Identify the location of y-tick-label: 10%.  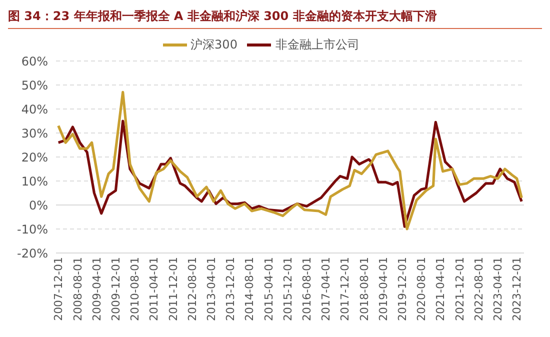
(34, 181).